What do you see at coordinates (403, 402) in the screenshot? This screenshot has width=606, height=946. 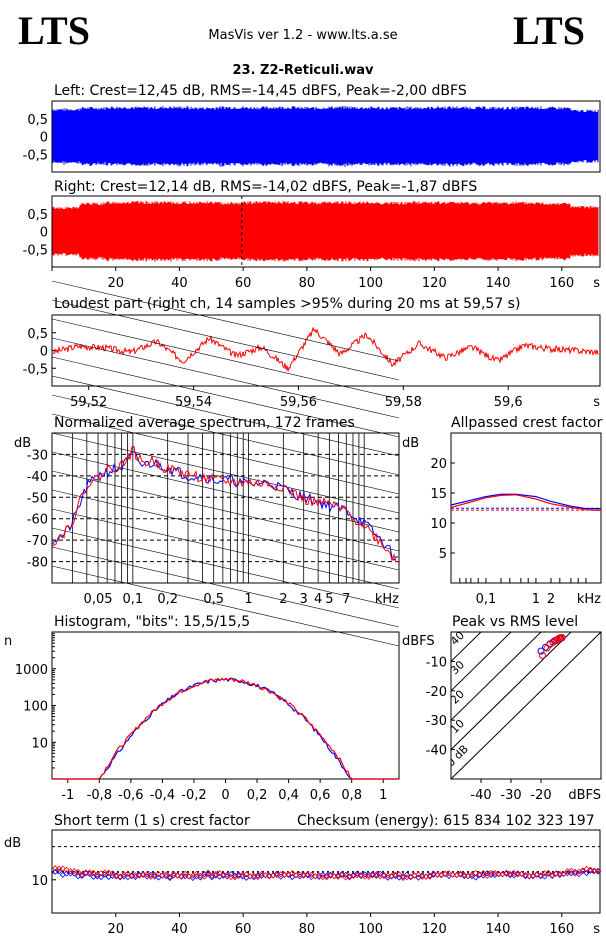 I see `x-tick-label: 59,58` at bounding box center [403, 402].